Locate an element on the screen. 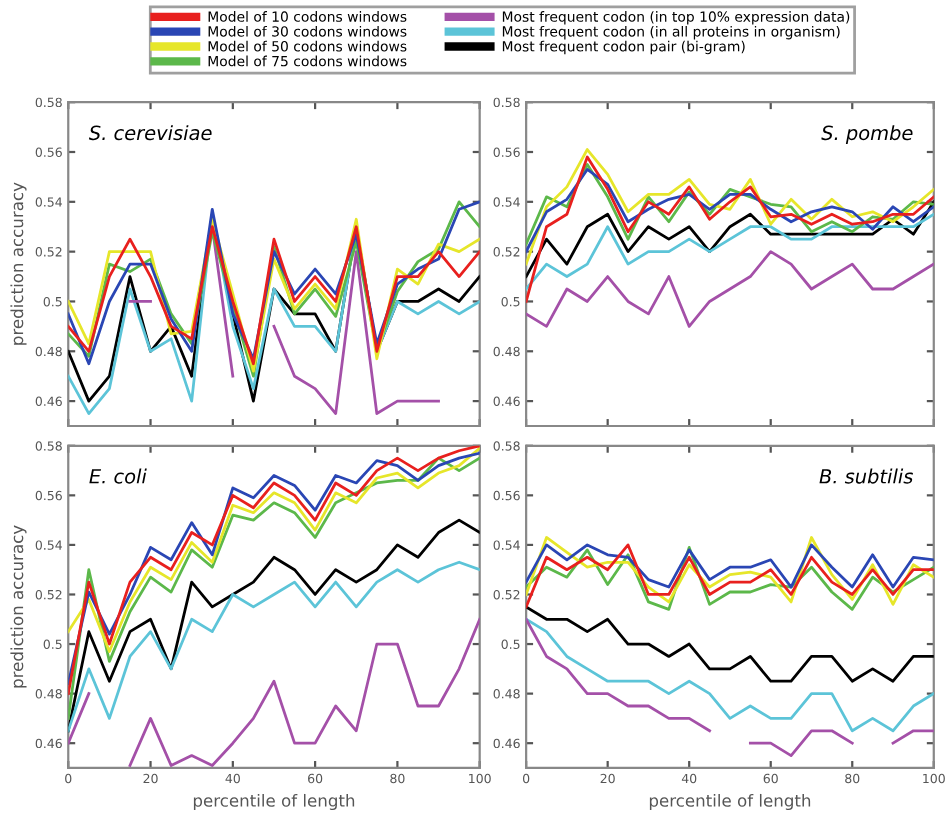  text: S. cerevisiae is located at coordinates (150, 133).